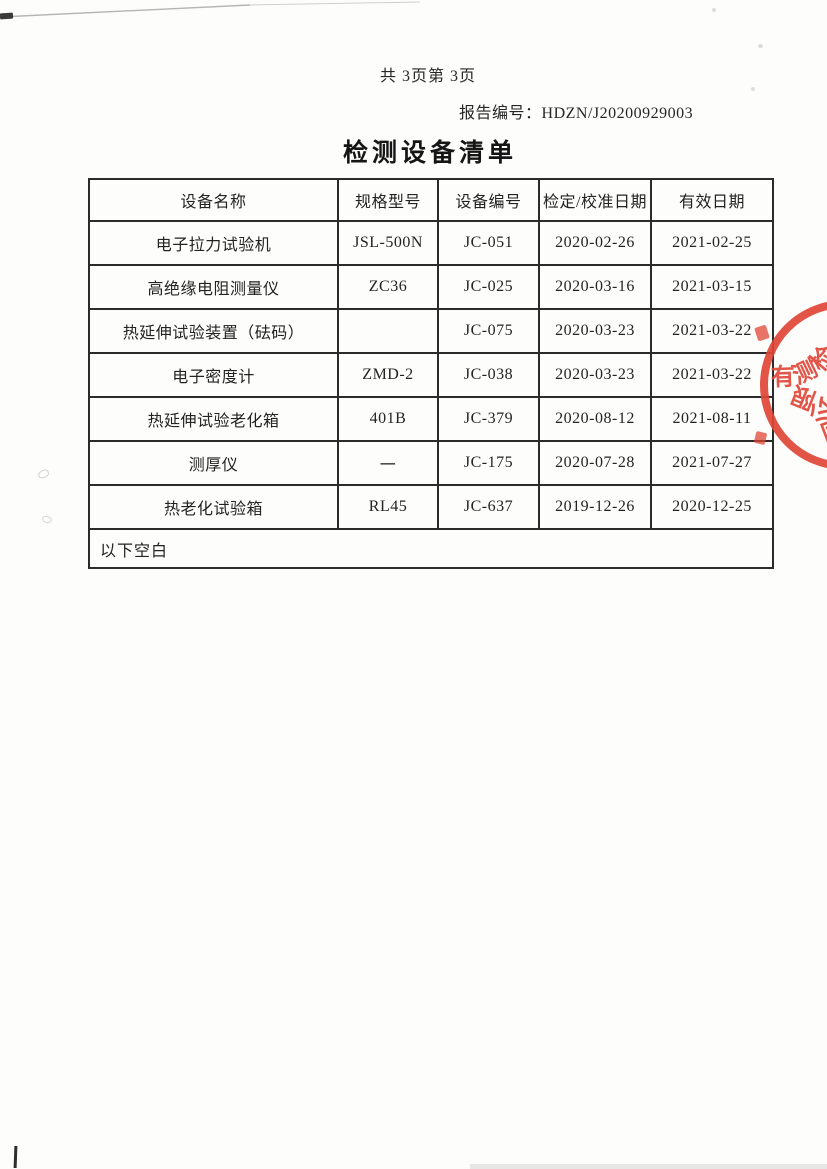 This screenshot has width=827, height=1169. What do you see at coordinates (15, 1157) in the screenshot?
I see `scan-artifact-tick` at bounding box center [15, 1157].